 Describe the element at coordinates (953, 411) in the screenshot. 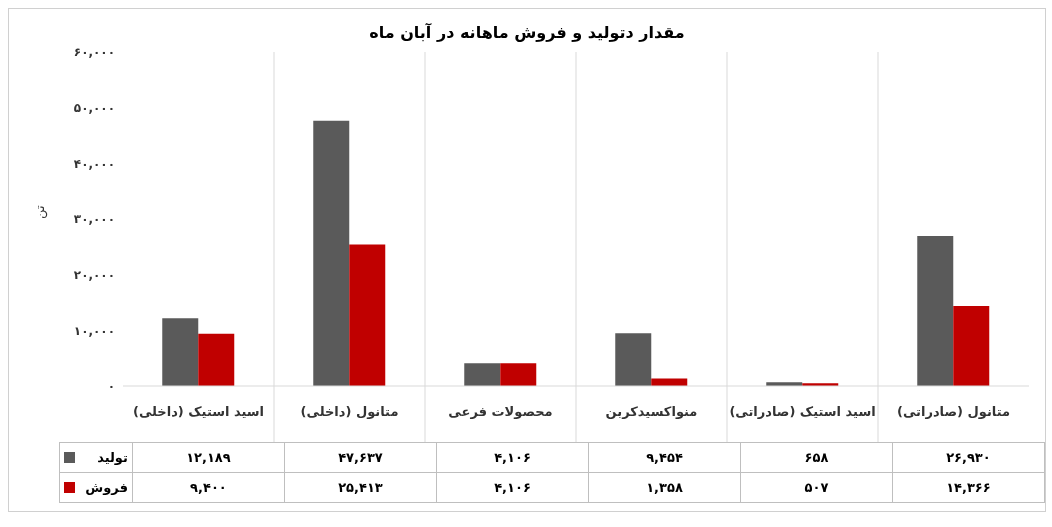

I see `x-tick-label: متانول (صادراتی)` at that location.